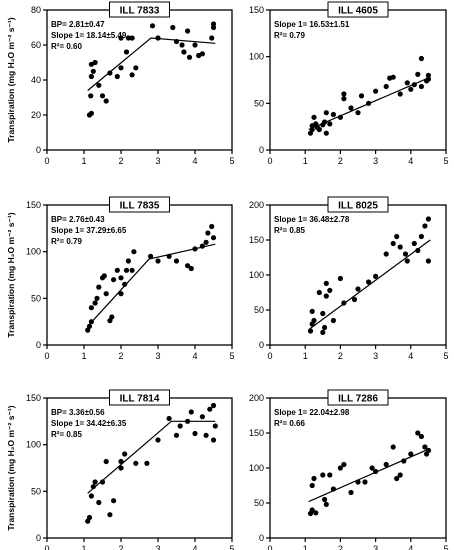 Image resolution: width=454 pixels, height=550 pixels. What do you see at coordinates (358, 11) in the screenshot?
I see `panel-title: ILL 4605` at bounding box center [358, 11].